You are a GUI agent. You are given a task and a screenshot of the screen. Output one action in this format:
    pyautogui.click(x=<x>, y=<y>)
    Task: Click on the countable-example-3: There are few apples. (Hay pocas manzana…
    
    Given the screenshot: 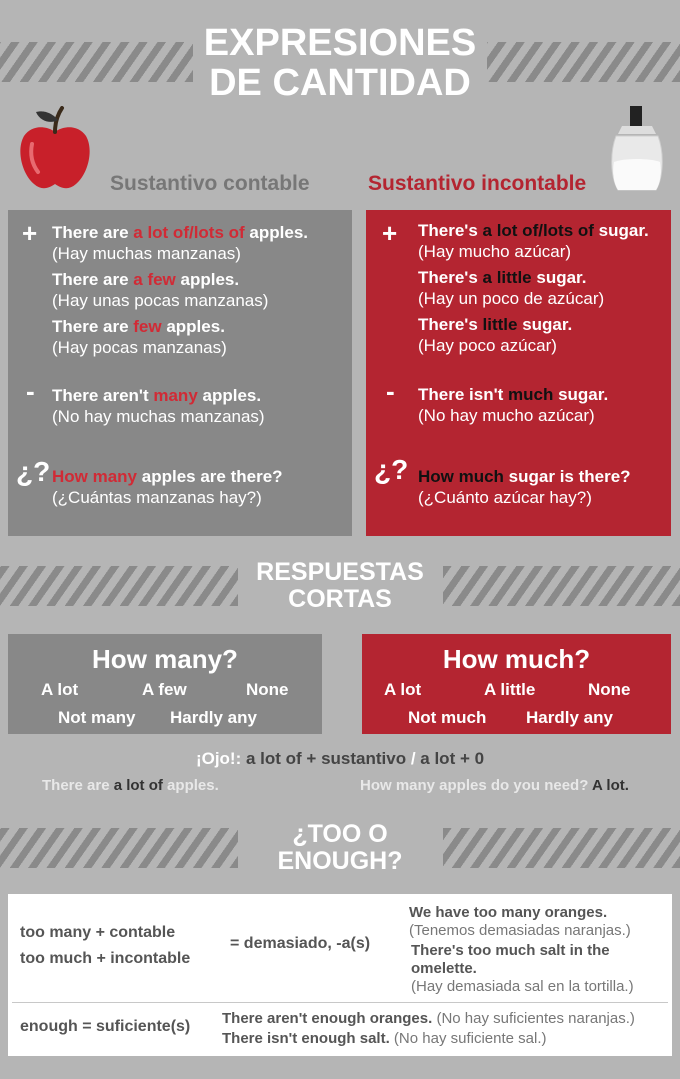 What is the action you would take?
    pyautogui.click(x=139, y=337)
    